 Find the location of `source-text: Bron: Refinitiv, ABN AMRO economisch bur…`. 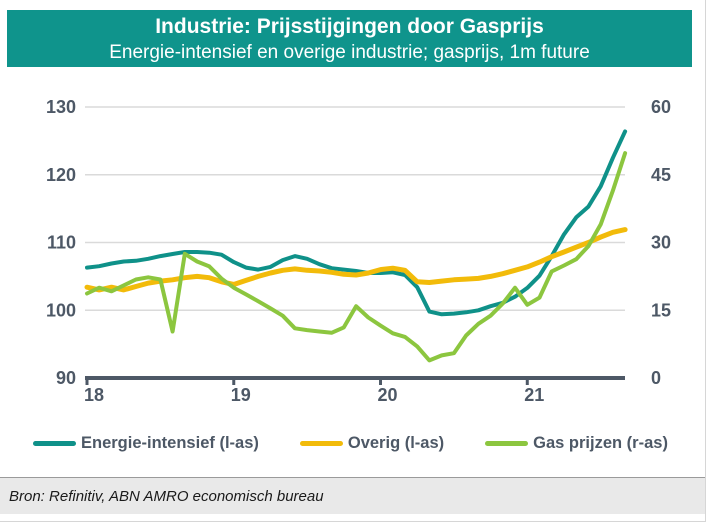

source-text: Bron: Refinitiv, ABN AMRO economisch bur… is located at coordinates (166, 496).